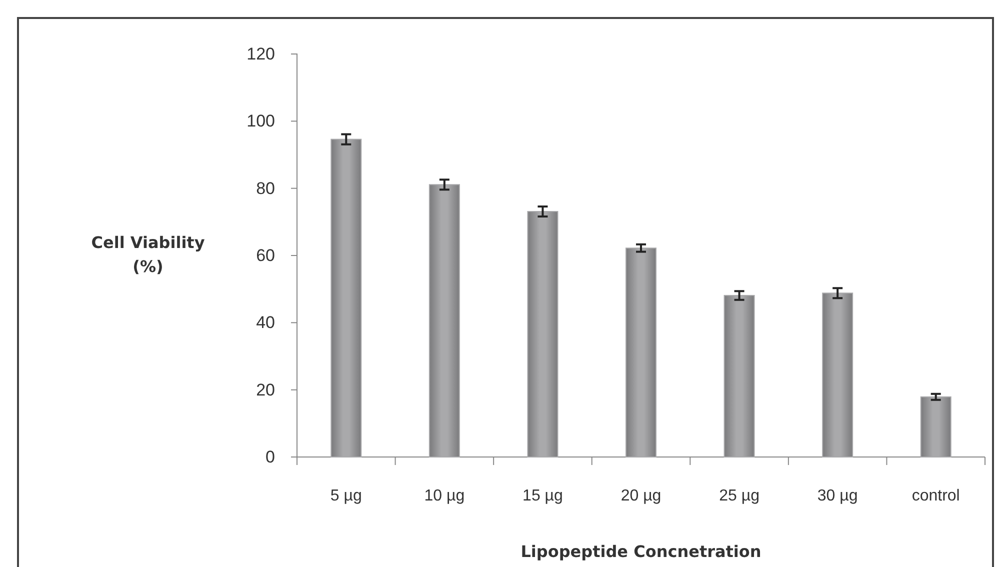 Image resolution: width=996 pixels, height=567 pixels. Describe the element at coordinates (837, 495) in the screenshot. I see `x-tick-label: 30 µg` at that location.